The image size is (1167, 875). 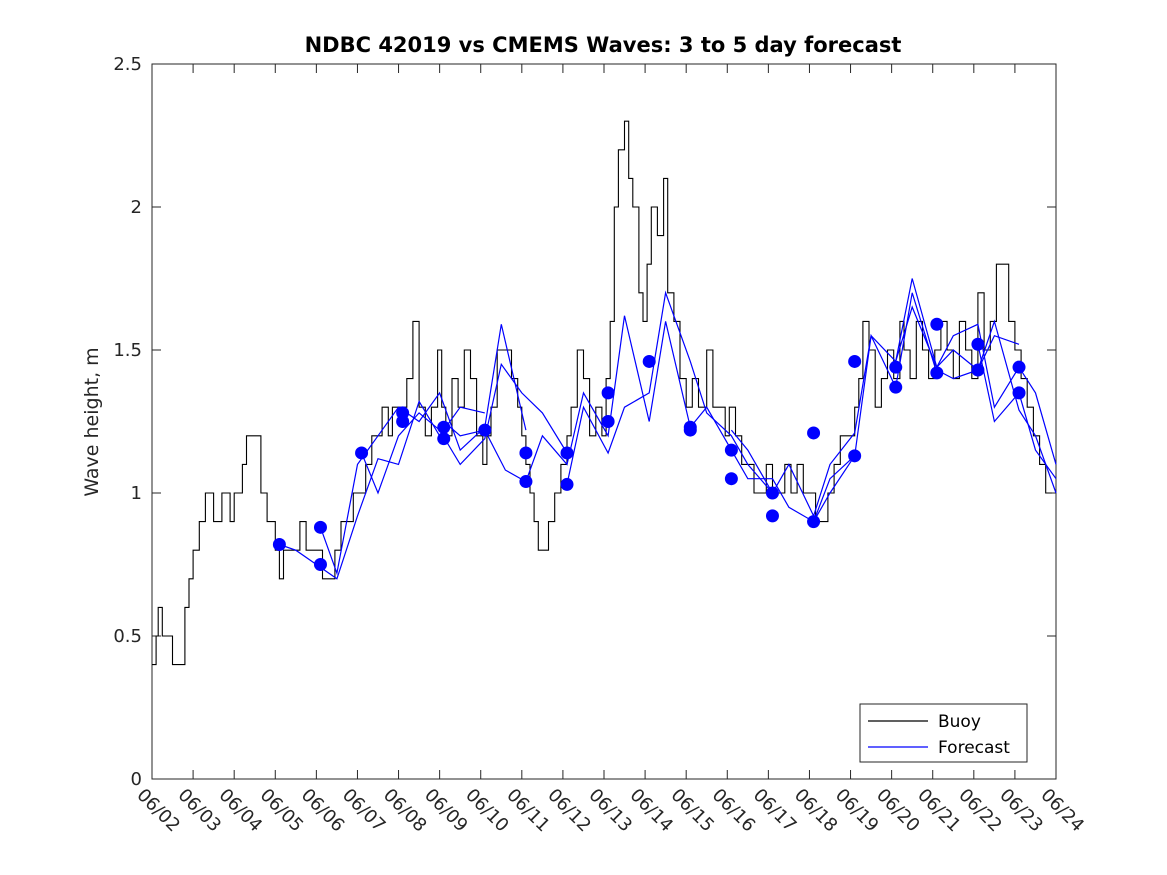 What do you see at coordinates (959, 722) in the screenshot?
I see `legend-label-buoy: Buoy` at bounding box center [959, 722].